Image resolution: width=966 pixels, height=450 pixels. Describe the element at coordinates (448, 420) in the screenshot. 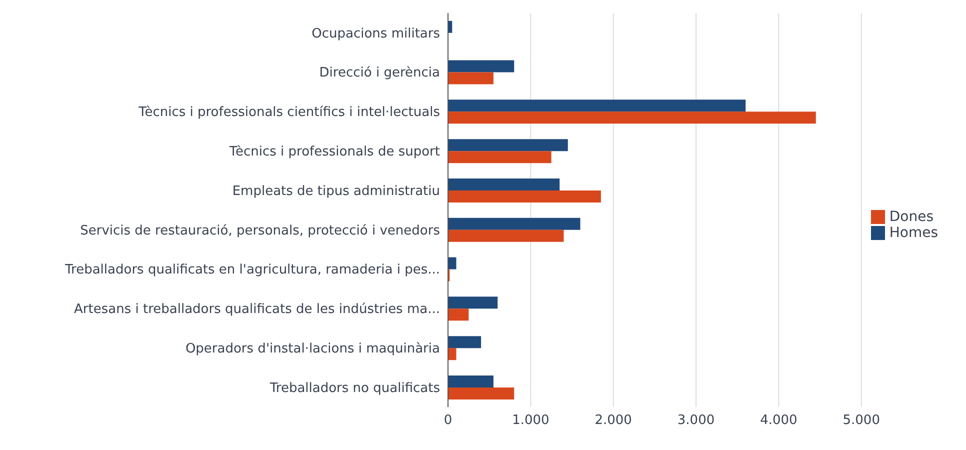

I see `x-tick-label: 0` at that location.